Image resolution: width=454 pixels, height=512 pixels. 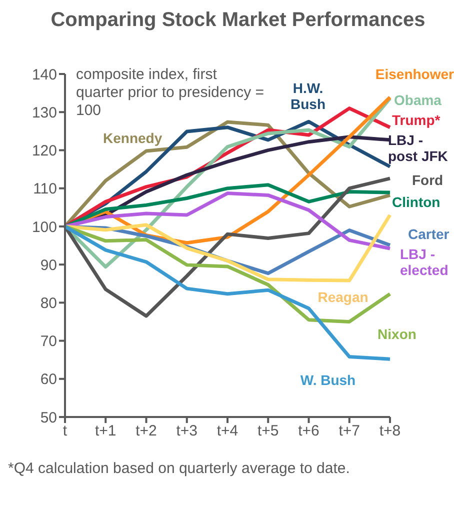 I want to click on x-tick-label: t+5, so click(x=268, y=431).